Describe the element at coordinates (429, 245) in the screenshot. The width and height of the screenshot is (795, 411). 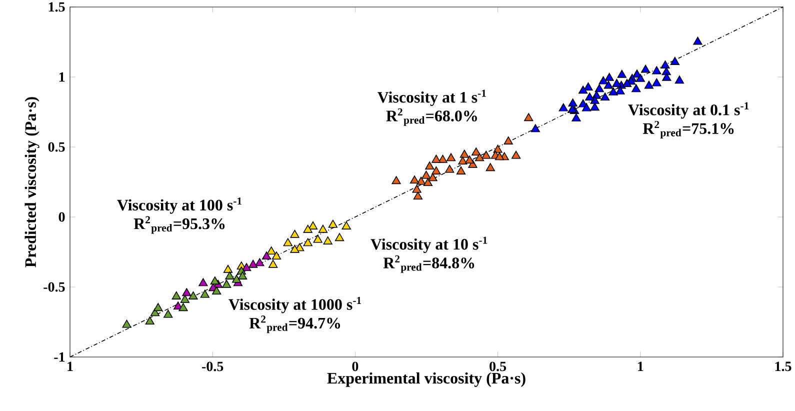
I see `series-label: Viscosity at 10 s$^{-1}$` at that location.